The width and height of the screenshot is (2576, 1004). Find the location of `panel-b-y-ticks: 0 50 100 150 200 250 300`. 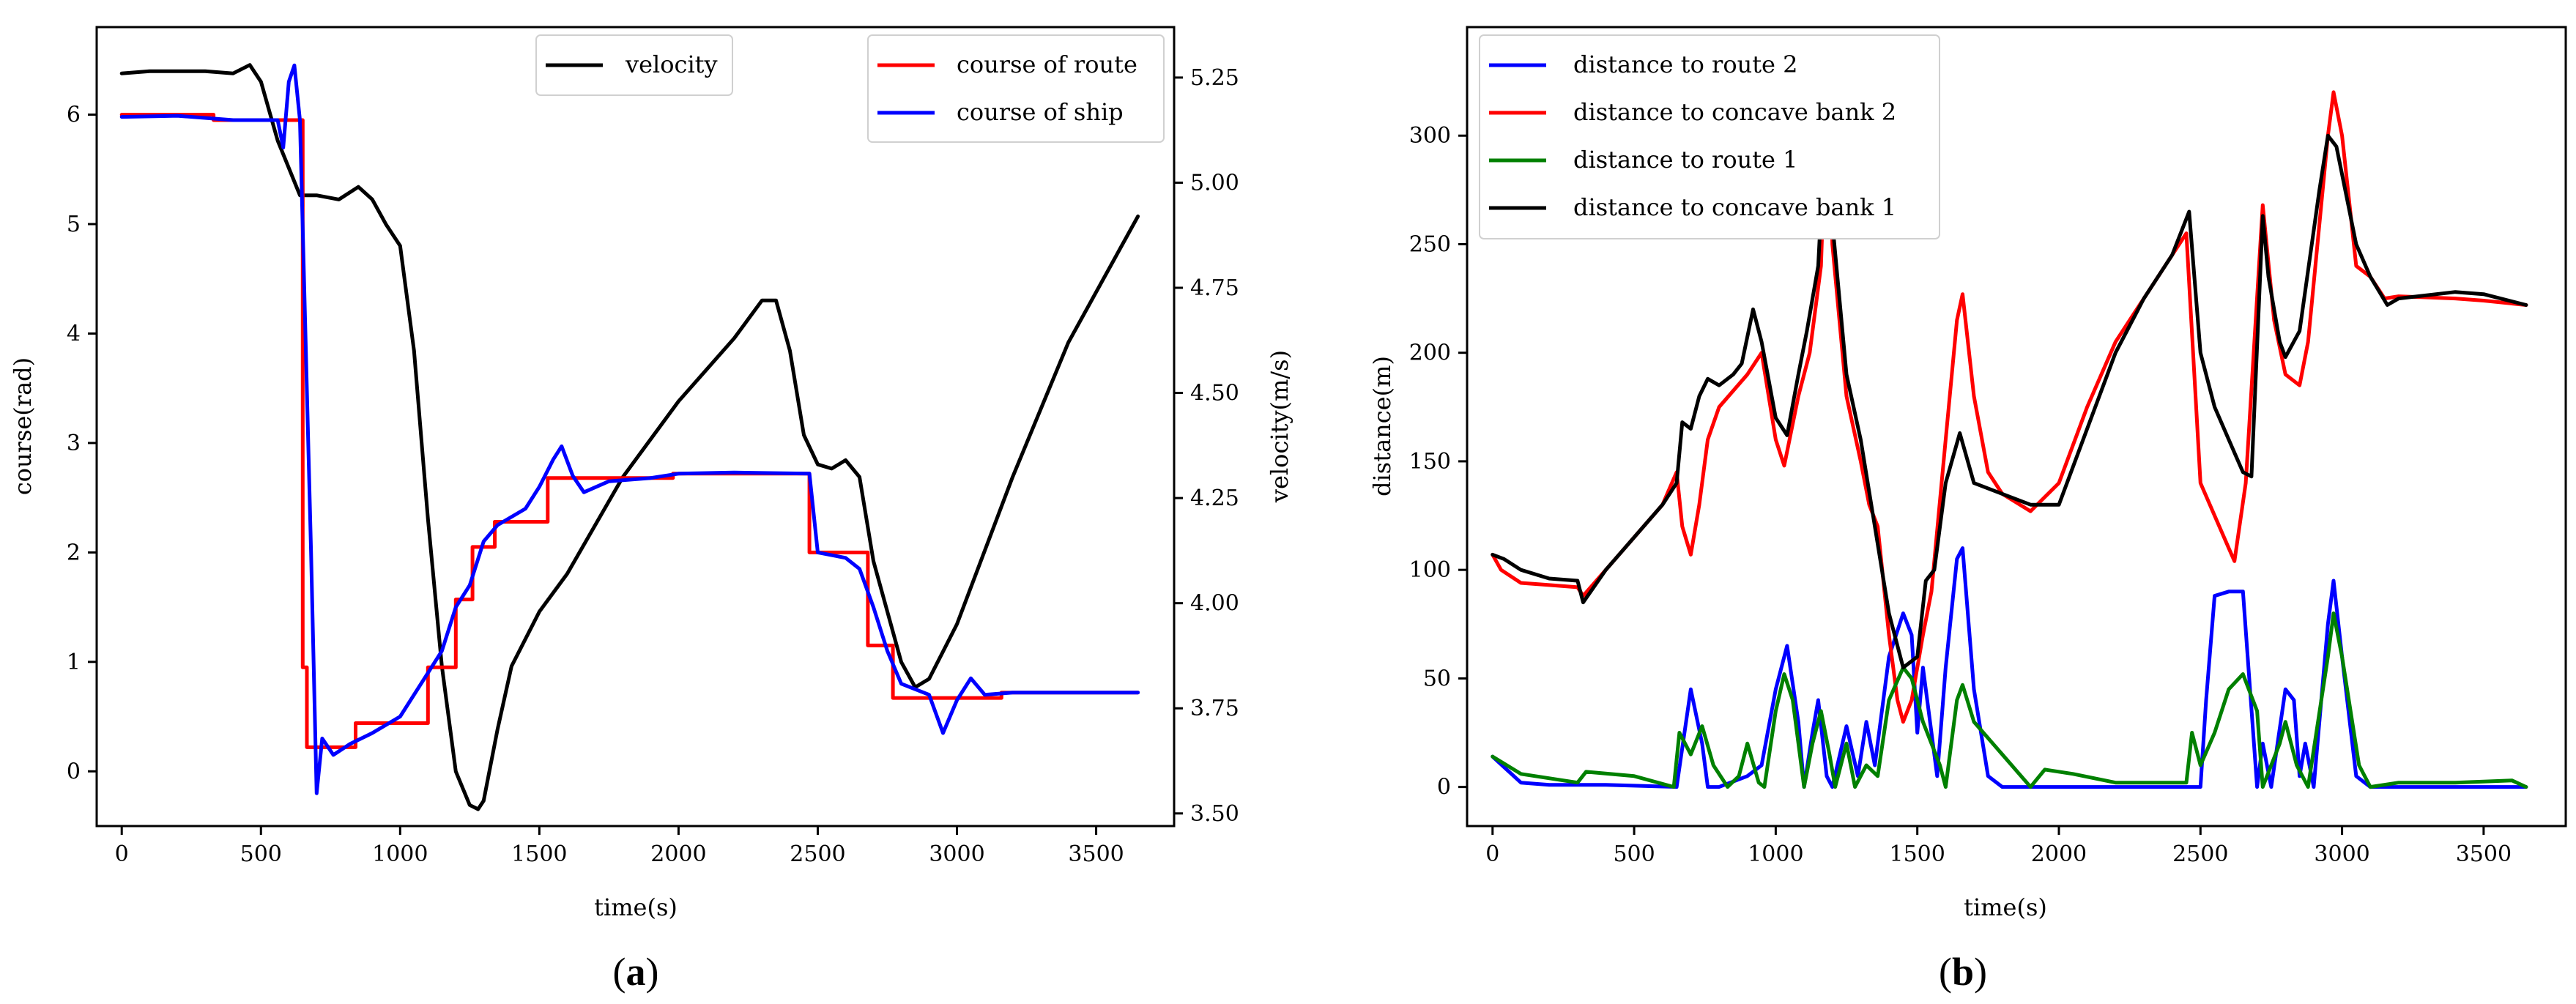

panel-b-y-ticks: 0 50 100 150 200 250 300 is located at coordinates (1438, 461).